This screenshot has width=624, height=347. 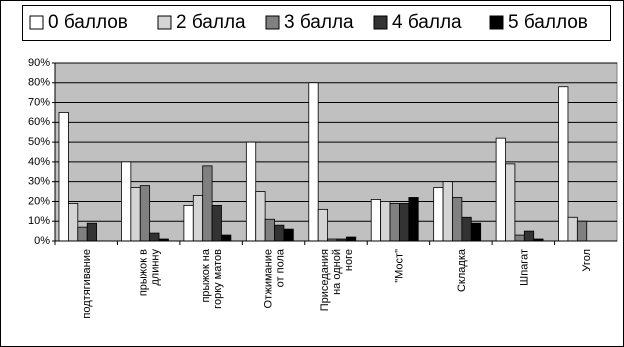 What do you see at coordinates (39, 102) in the screenshot?
I see `y-tick-label: 70%` at bounding box center [39, 102].